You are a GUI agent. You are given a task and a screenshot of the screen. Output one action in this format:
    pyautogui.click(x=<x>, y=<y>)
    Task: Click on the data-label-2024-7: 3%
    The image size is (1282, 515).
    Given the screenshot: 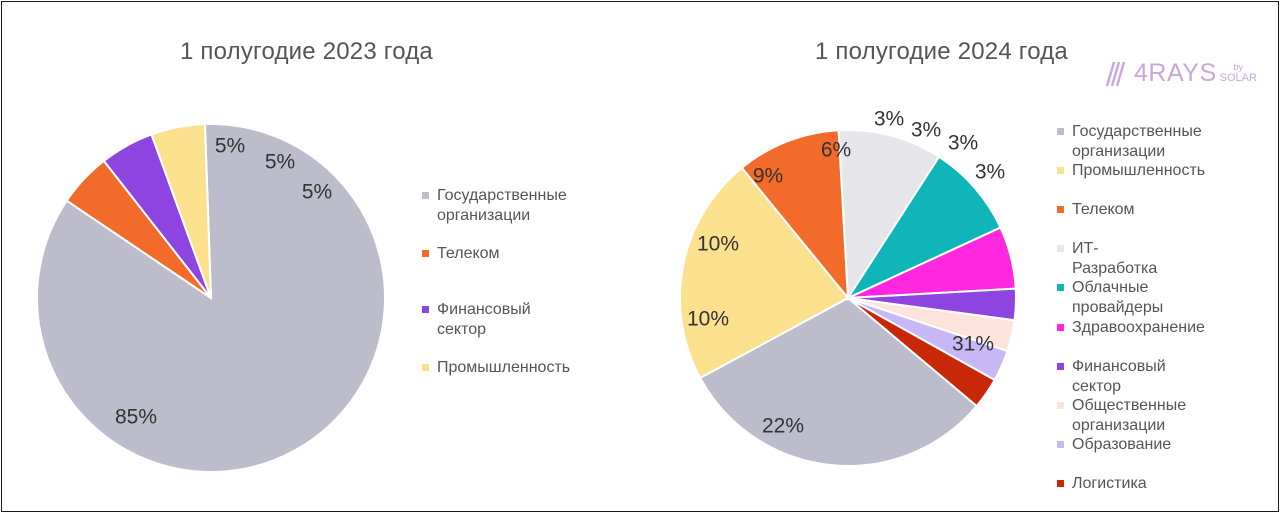 What is the action you would take?
    pyautogui.click(x=926, y=130)
    